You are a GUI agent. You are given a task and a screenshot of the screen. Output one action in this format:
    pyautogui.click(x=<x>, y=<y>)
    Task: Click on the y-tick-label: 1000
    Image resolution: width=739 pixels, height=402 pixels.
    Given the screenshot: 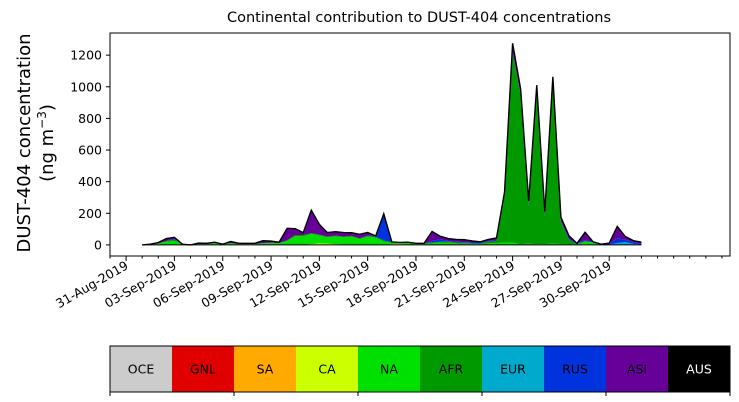 What is the action you would take?
    pyautogui.click(x=86, y=86)
    